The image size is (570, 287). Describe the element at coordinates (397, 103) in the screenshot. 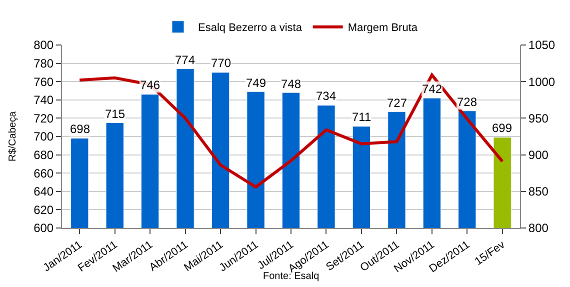

I see `data-label: 727` at that location.